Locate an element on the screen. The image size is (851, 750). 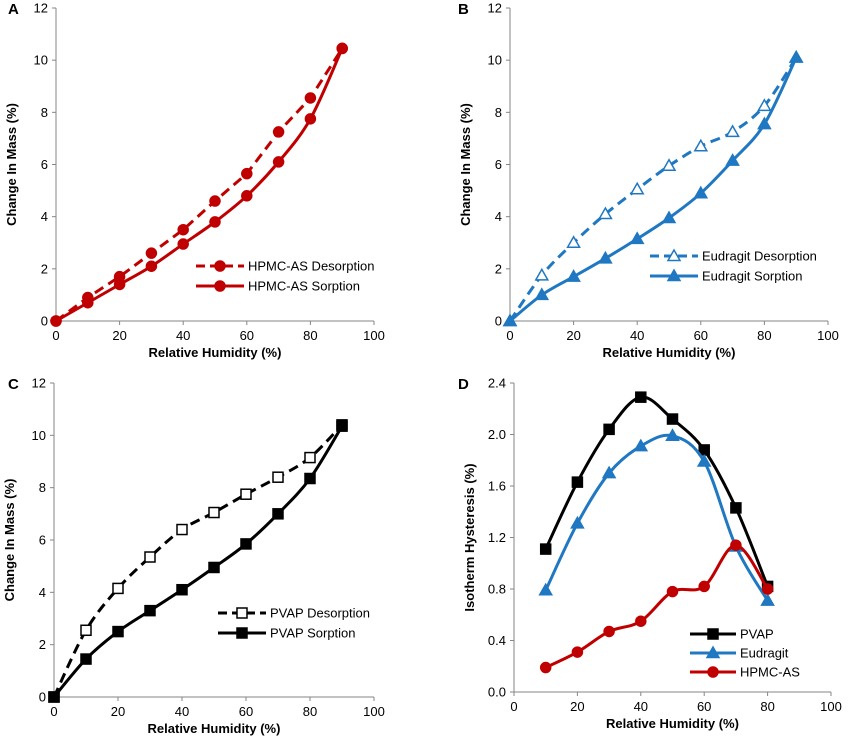
series-hpmc-as-desorption is located at coordinates (199, 184).